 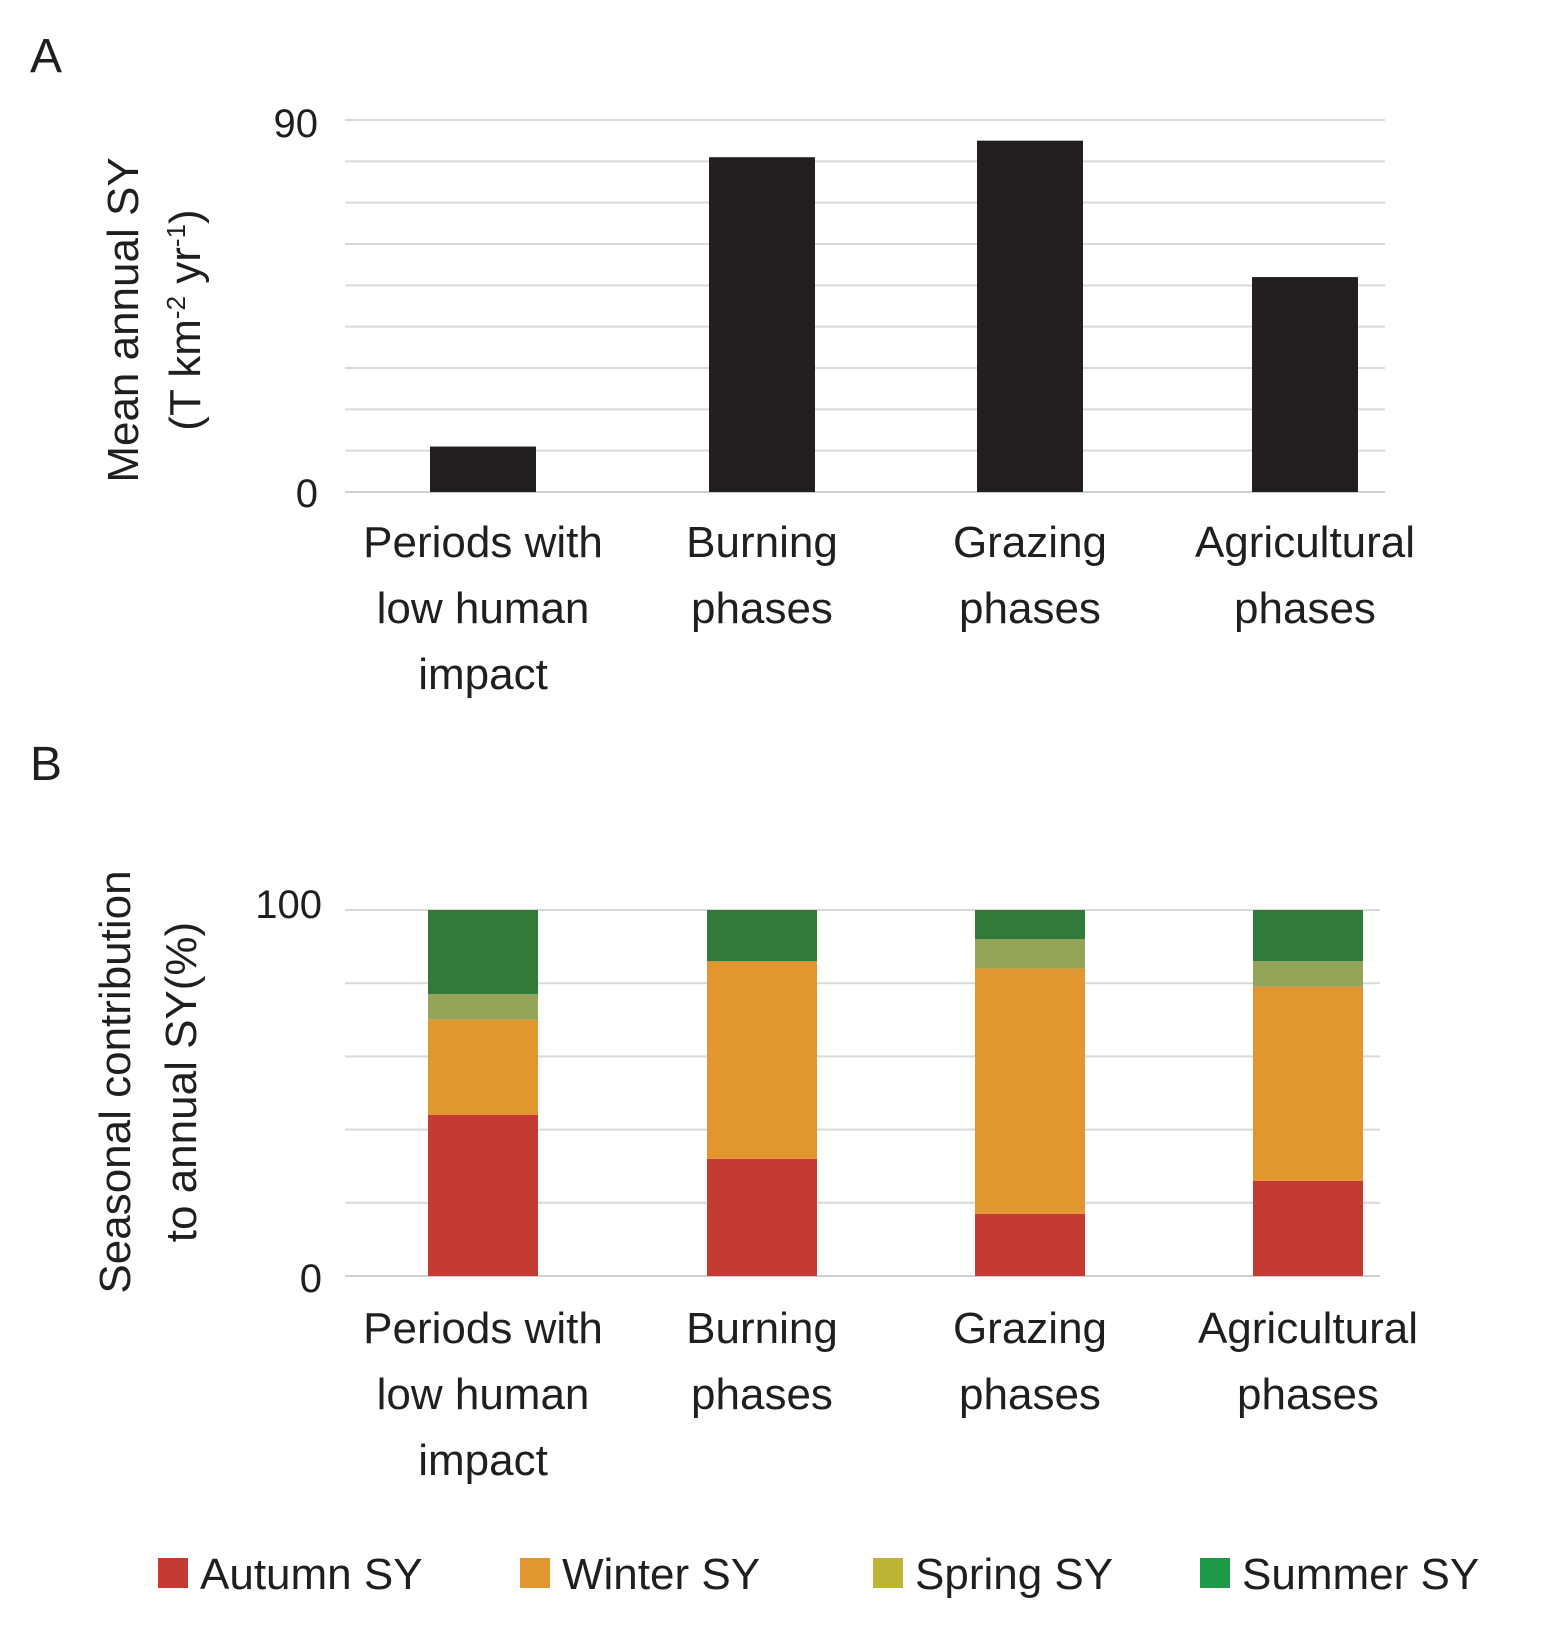 What do you see at coordinates (288, 905) in the screenshot?
I see `panel-b-y-tick-max: 100` at bounding box center [288, 905].